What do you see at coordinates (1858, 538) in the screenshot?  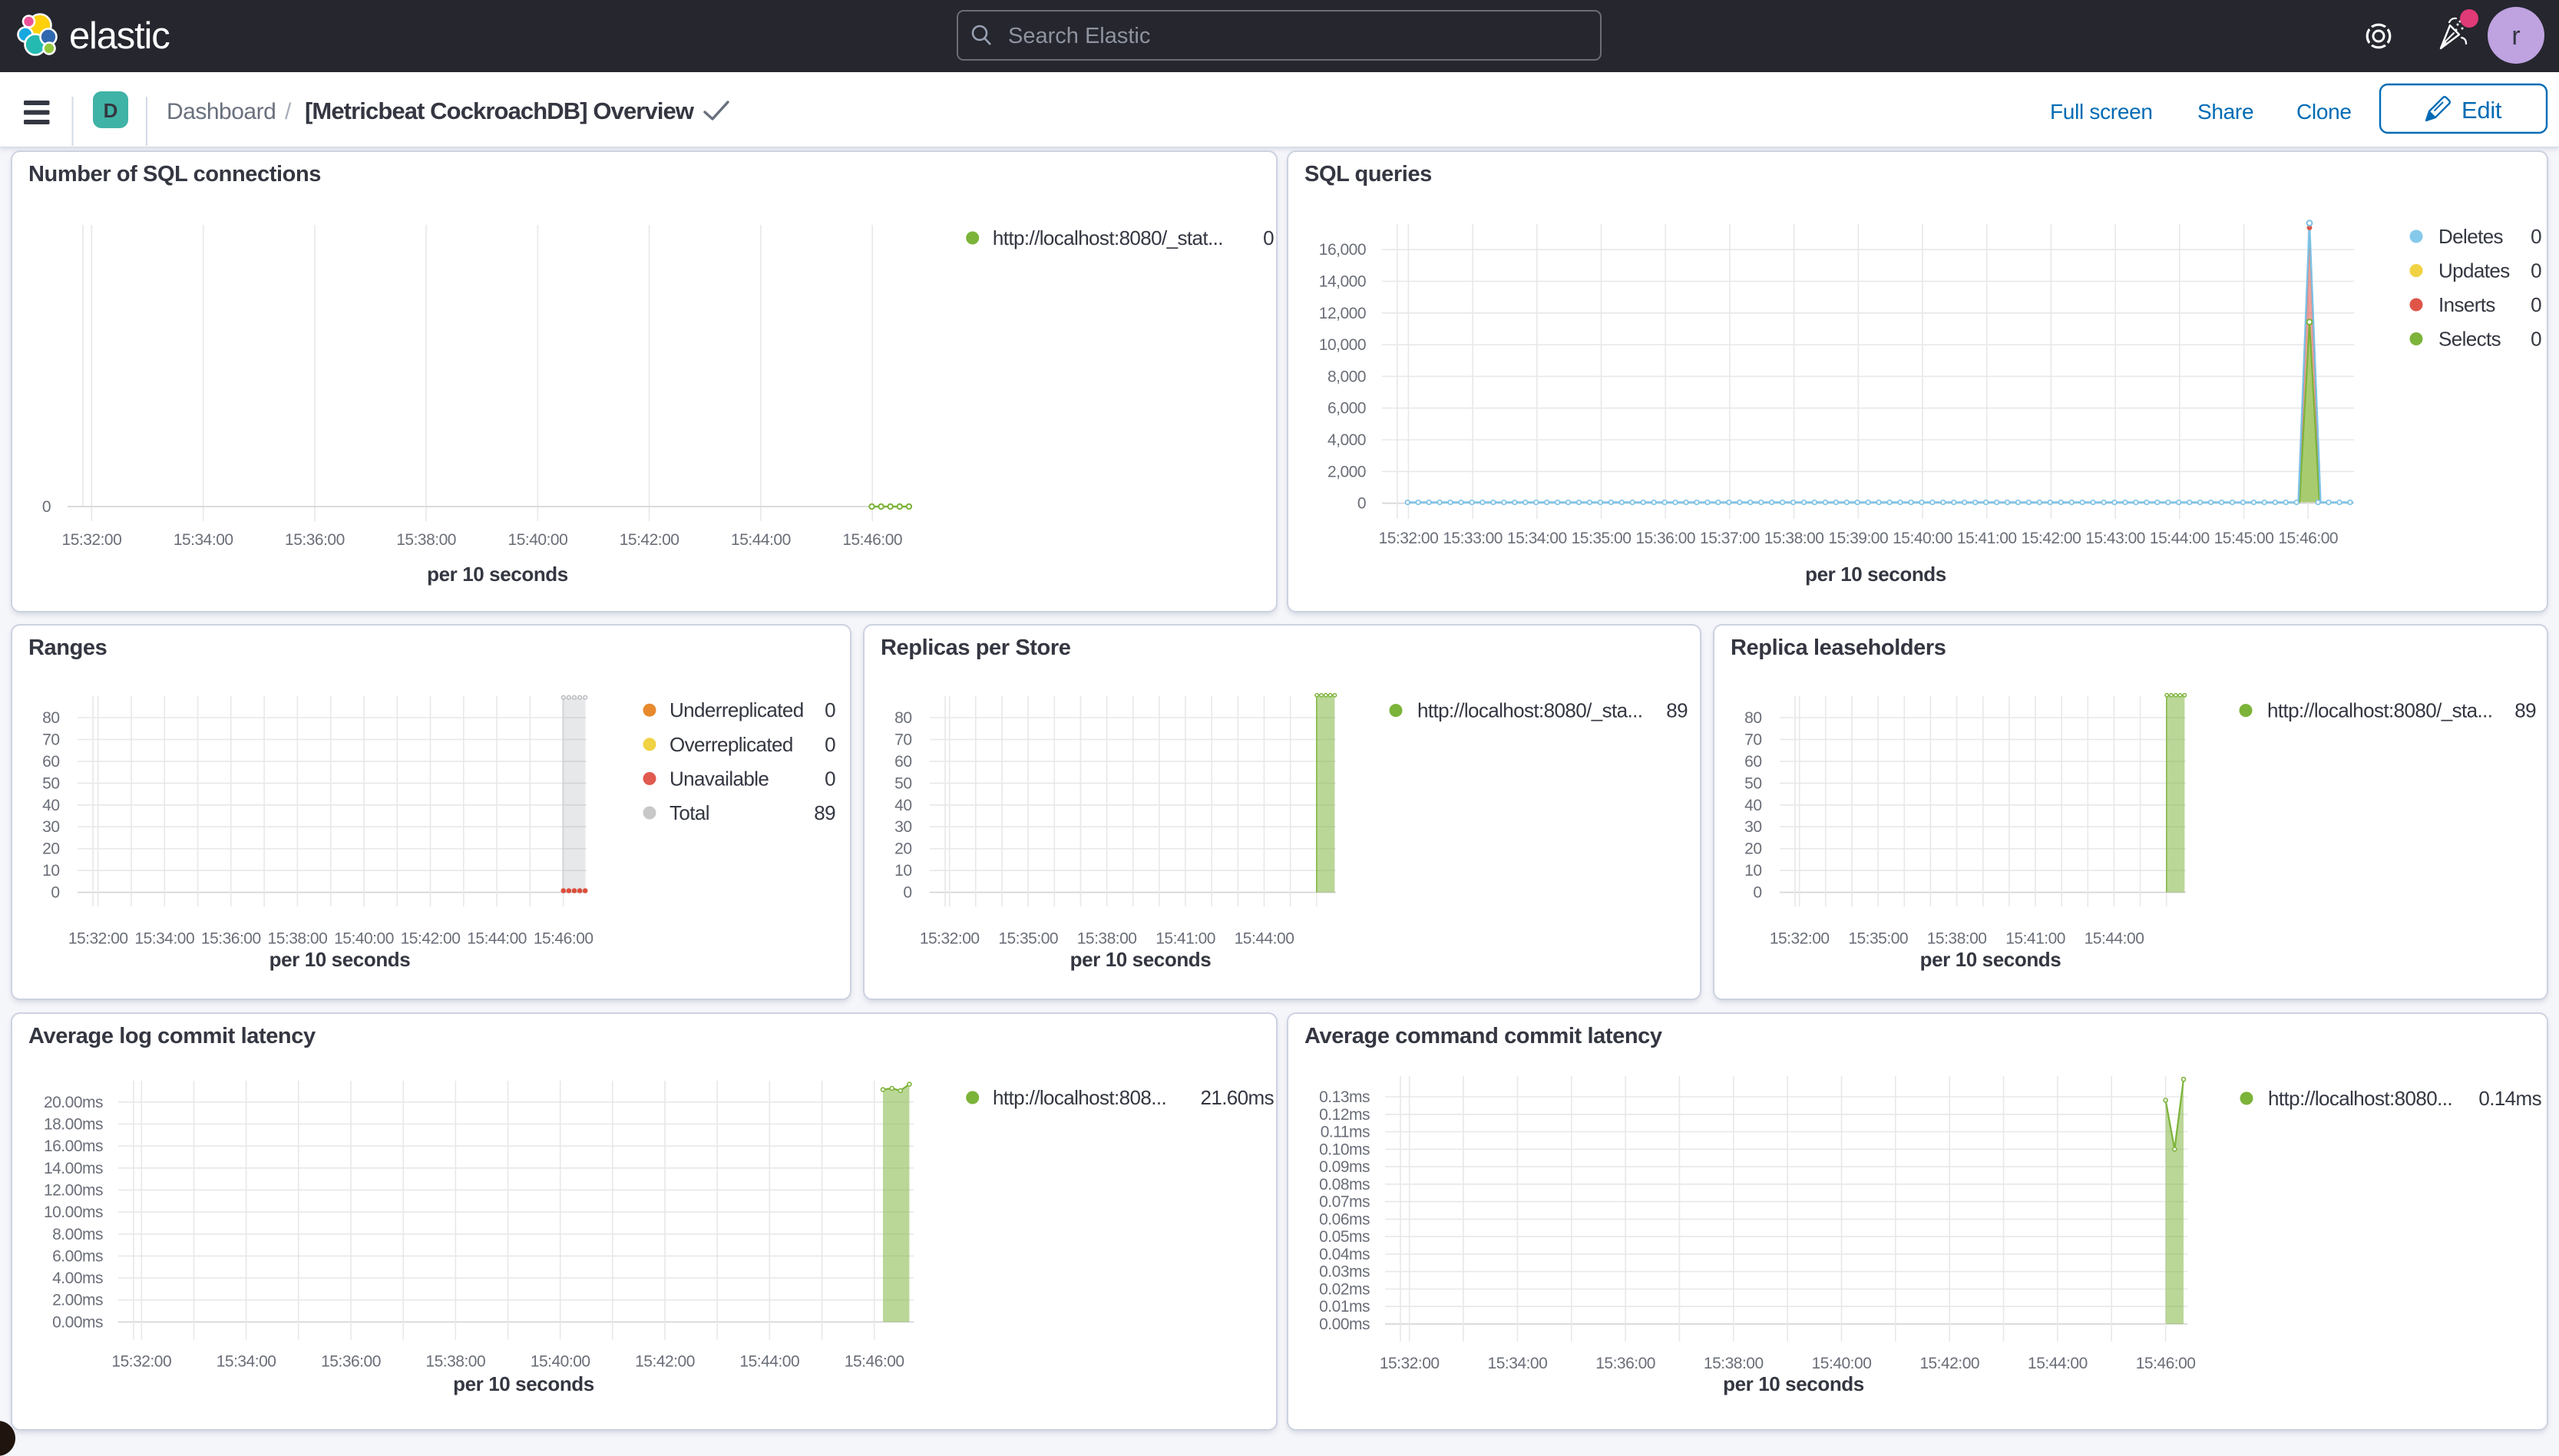 I see `svg-text: 15:39:00` at bounding box center [1858, 538].